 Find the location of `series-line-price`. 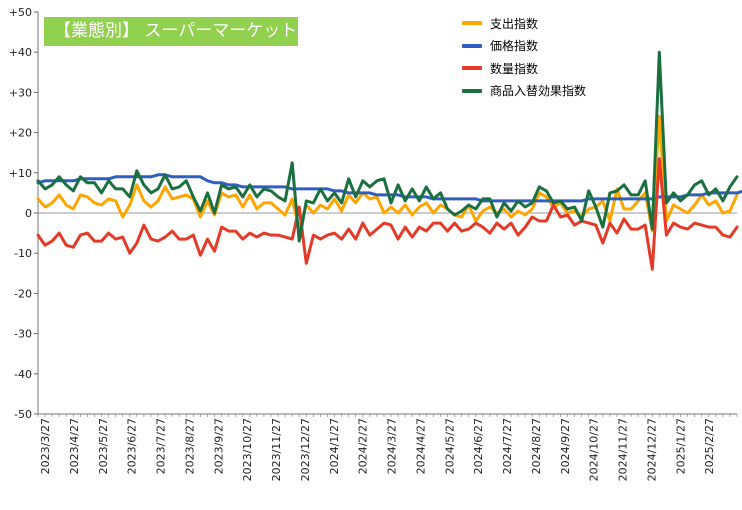

series-line-price is located at coordinates (389, 188).